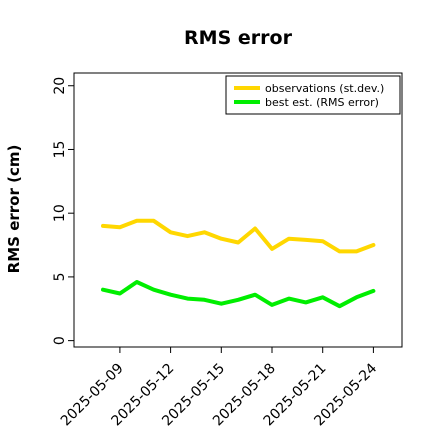  I want to click on legend-box, so click(313, 95).